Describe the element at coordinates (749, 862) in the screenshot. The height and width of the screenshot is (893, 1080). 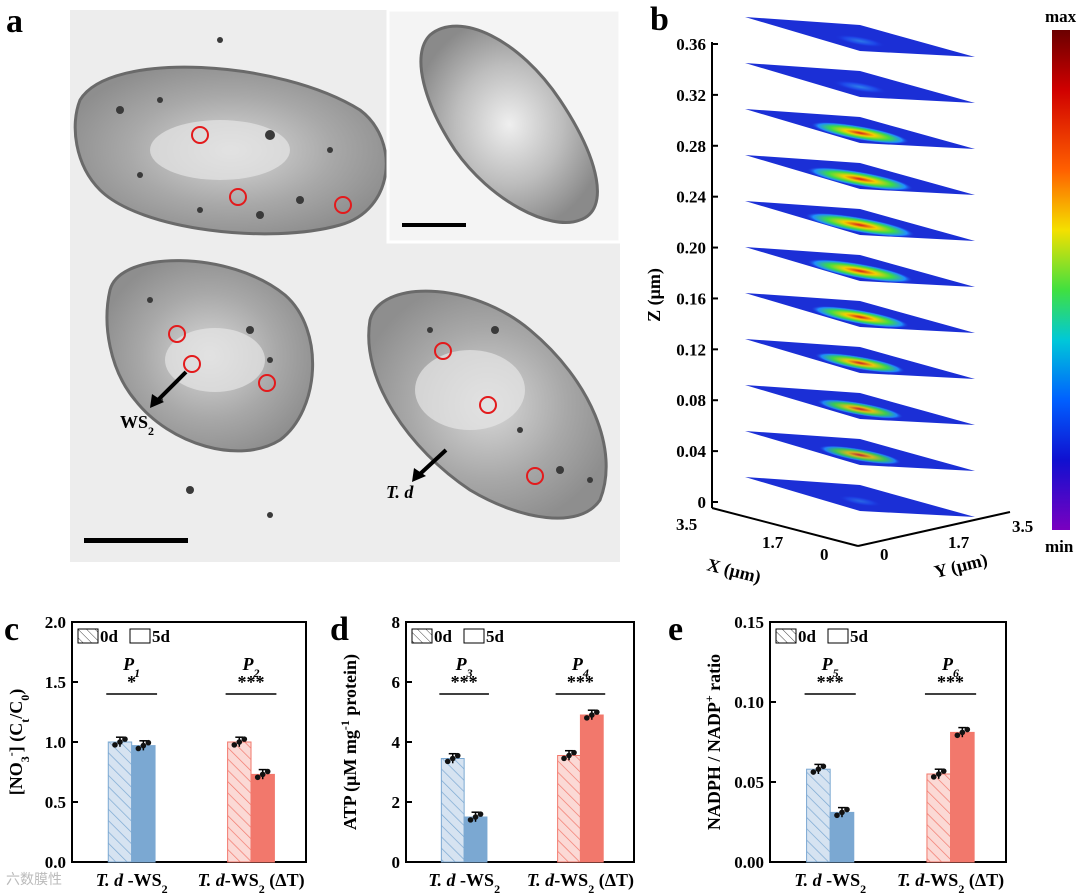
I see `y-tick-label: 0.00` at that location.